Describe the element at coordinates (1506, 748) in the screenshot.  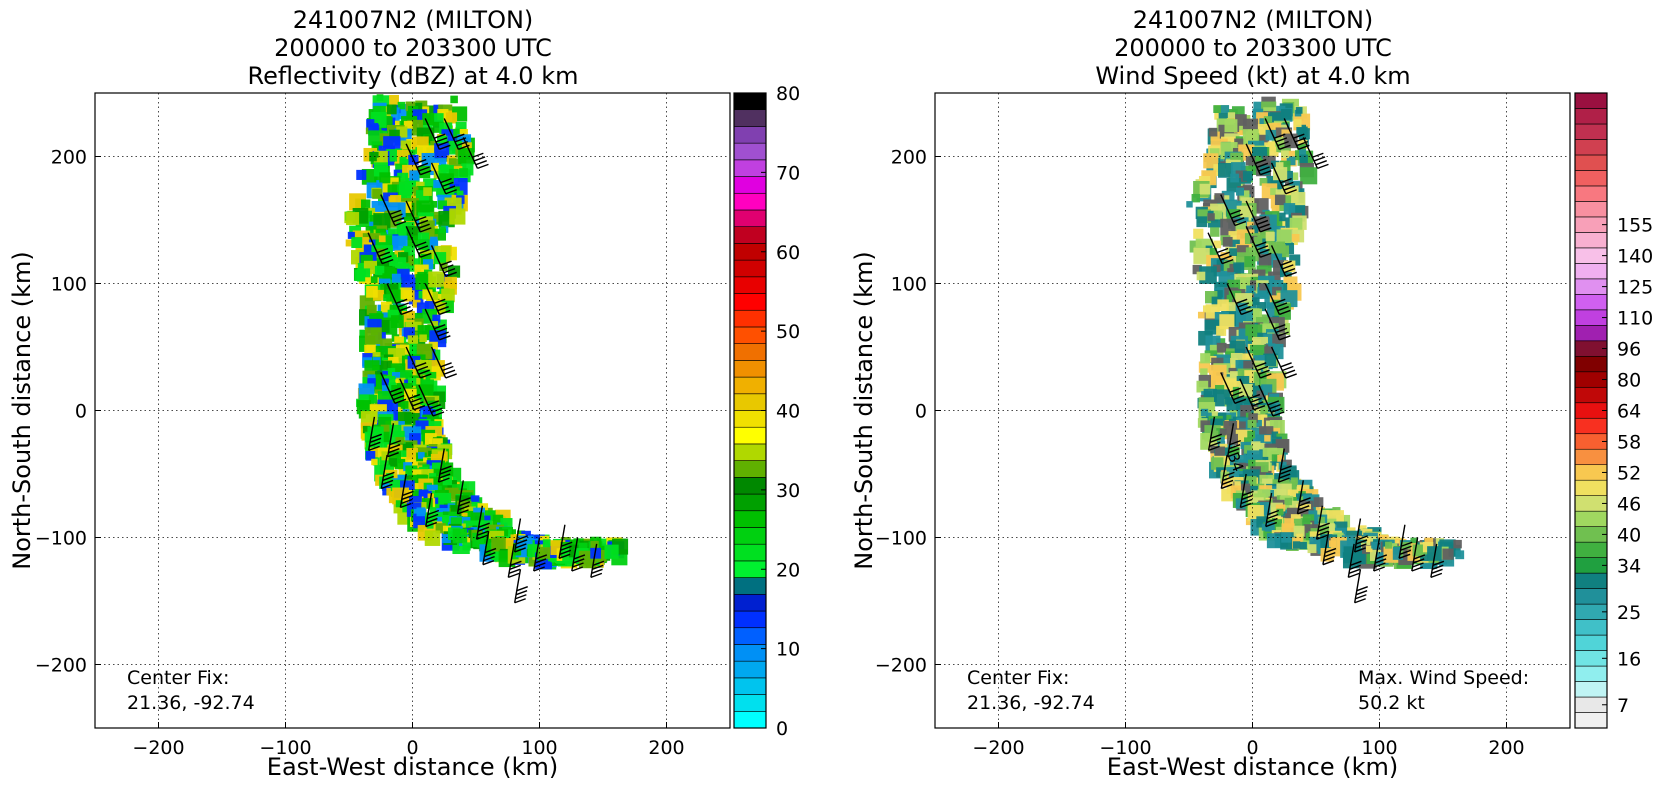
I see `x-tick-label-5: 200` at that location.